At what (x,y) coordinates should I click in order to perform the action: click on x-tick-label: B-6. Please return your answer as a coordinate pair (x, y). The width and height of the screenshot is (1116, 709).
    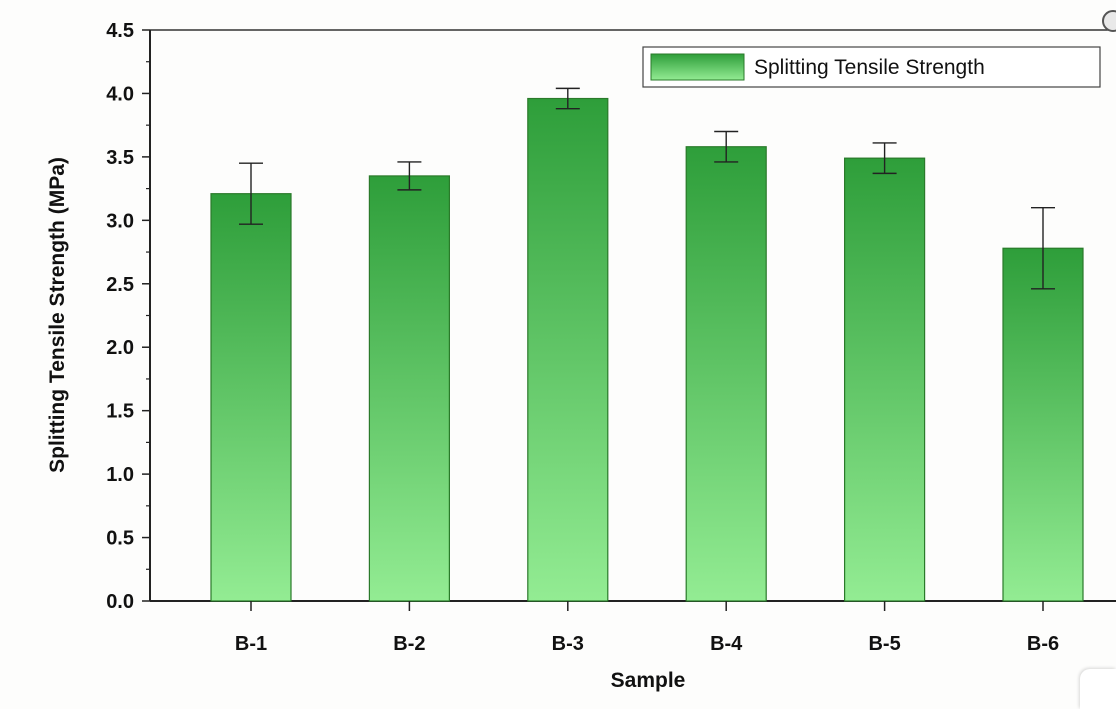
    Looking at the image, I should click on (1043, 644).